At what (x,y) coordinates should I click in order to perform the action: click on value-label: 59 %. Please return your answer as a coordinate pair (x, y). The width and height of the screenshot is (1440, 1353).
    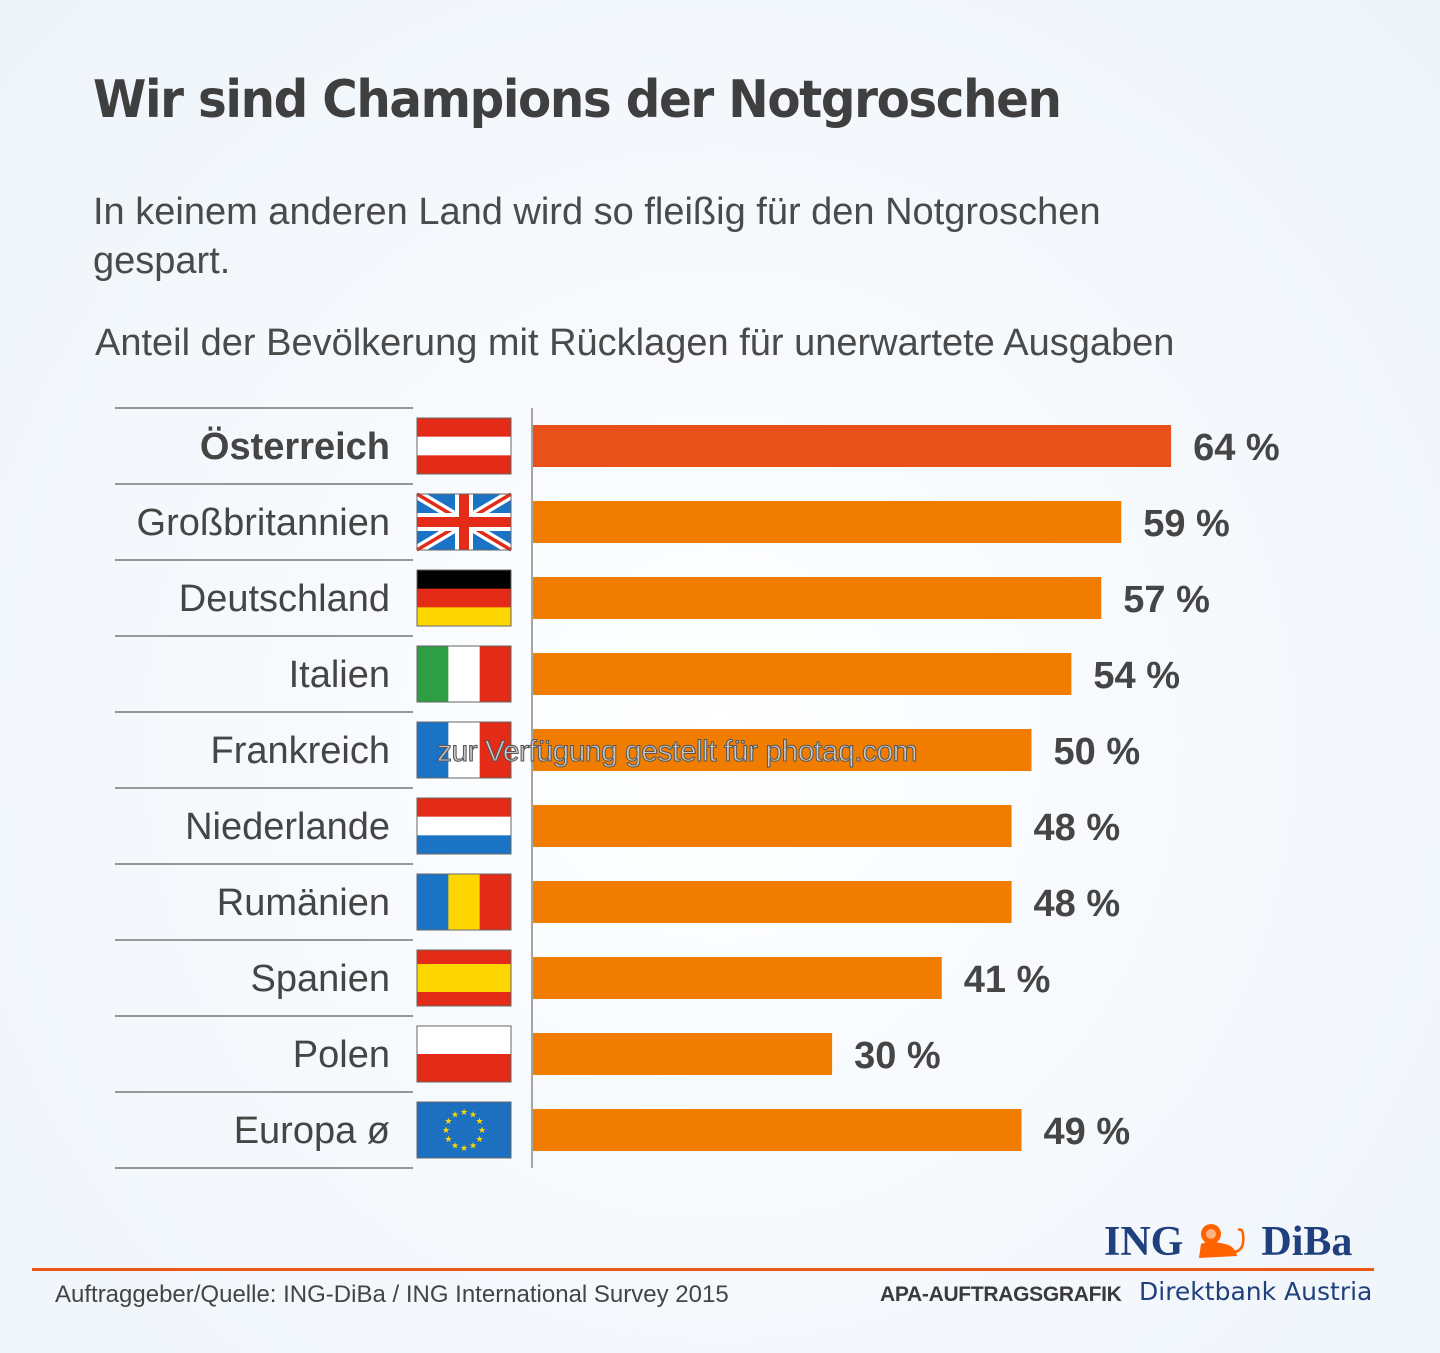
    Looking at the image, I should click on (1186, 524).